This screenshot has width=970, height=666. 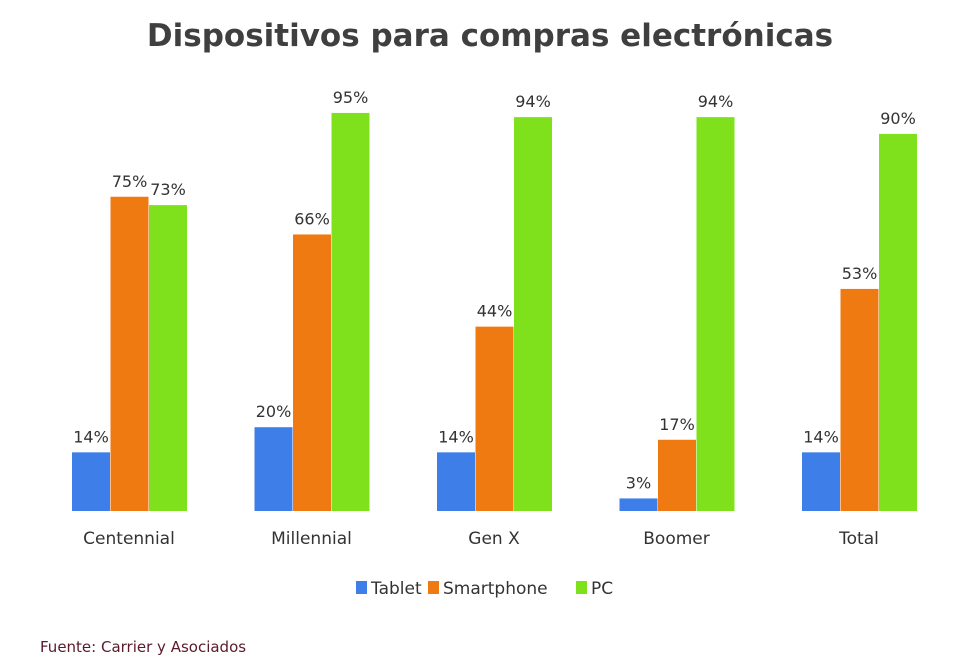 What do you see at coordinates (858, 539) in the screenshot?
I see `category-label: Total` at bounding box center [858, 539].